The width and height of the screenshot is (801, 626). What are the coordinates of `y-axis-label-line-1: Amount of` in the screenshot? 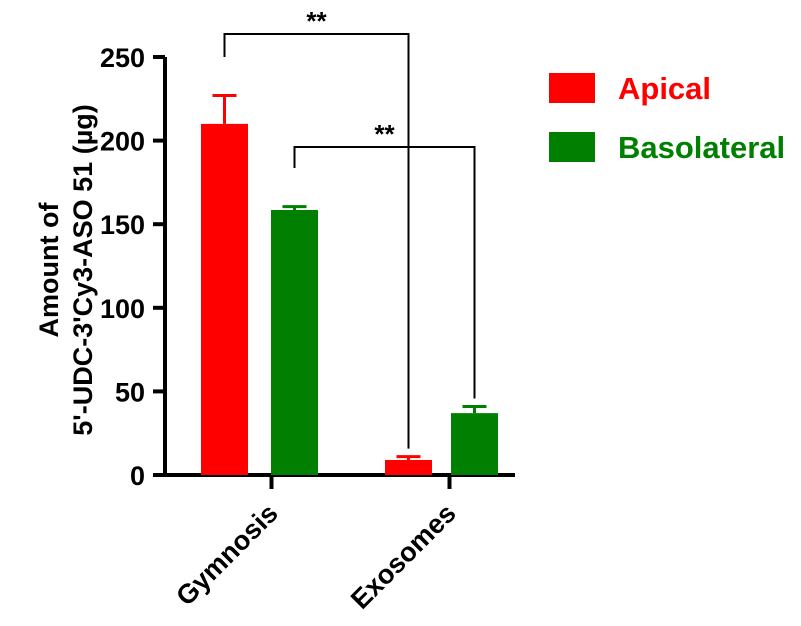 It's located at (49, 270).